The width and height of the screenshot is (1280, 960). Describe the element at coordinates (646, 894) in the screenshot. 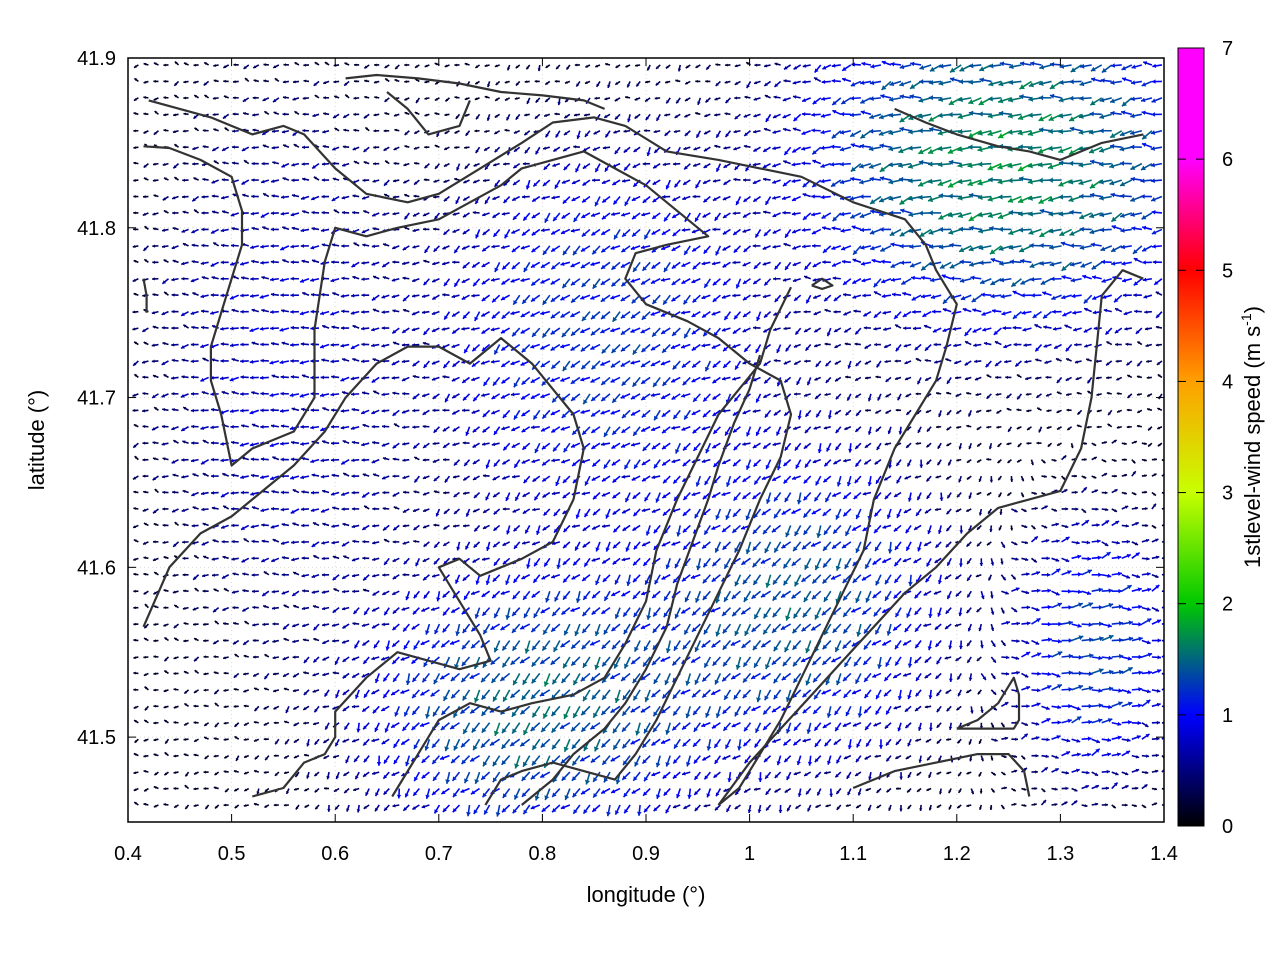

I see `x-axis-label: longitude (°)` at that location.